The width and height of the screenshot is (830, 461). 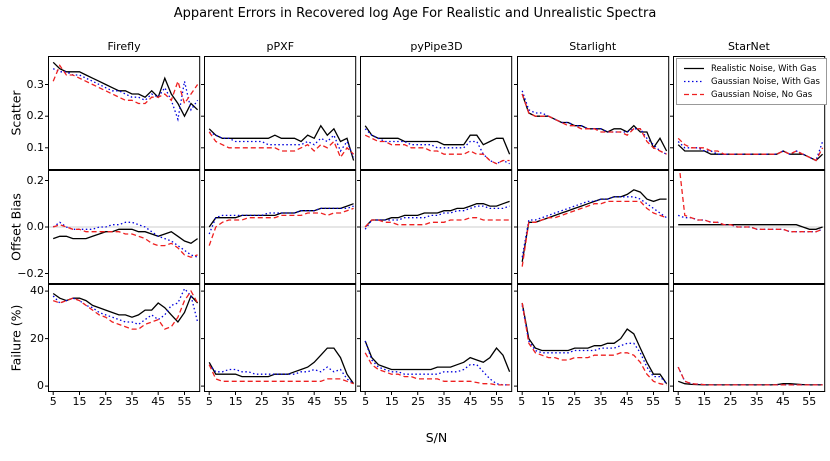 What do you see at coordinates (694, 81) in the screenshot?
I see `legend-line-dotted-icon` at bounding box center [694, 81].